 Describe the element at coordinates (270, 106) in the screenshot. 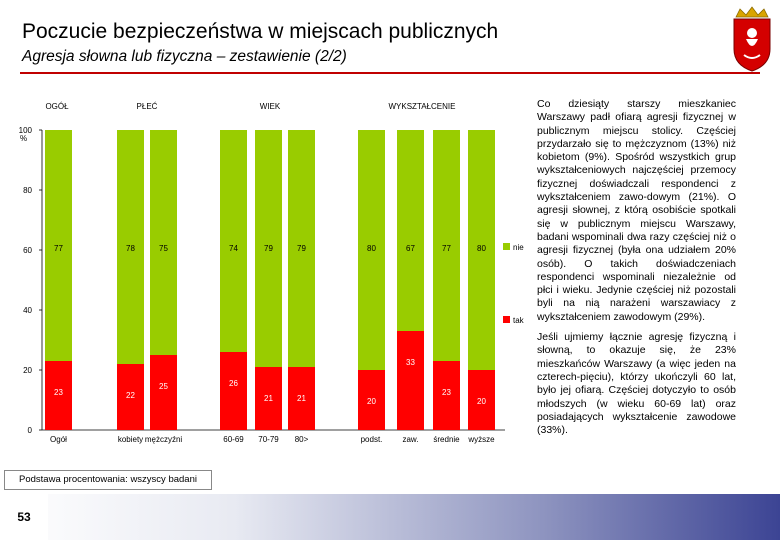

I see `group-header: WIEK` at that location.